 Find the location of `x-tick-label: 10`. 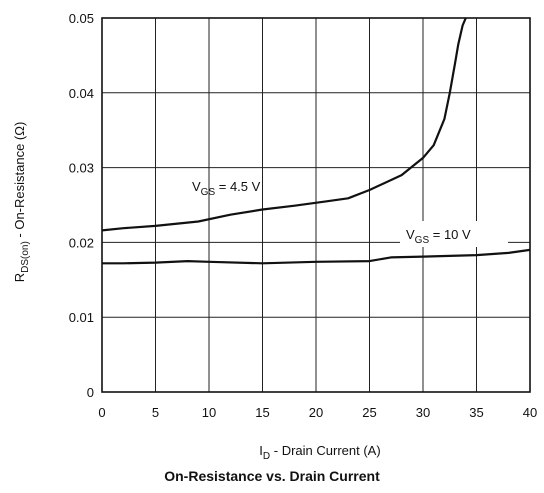

x-tick-label: 10 is located at coordinates (209, 412).